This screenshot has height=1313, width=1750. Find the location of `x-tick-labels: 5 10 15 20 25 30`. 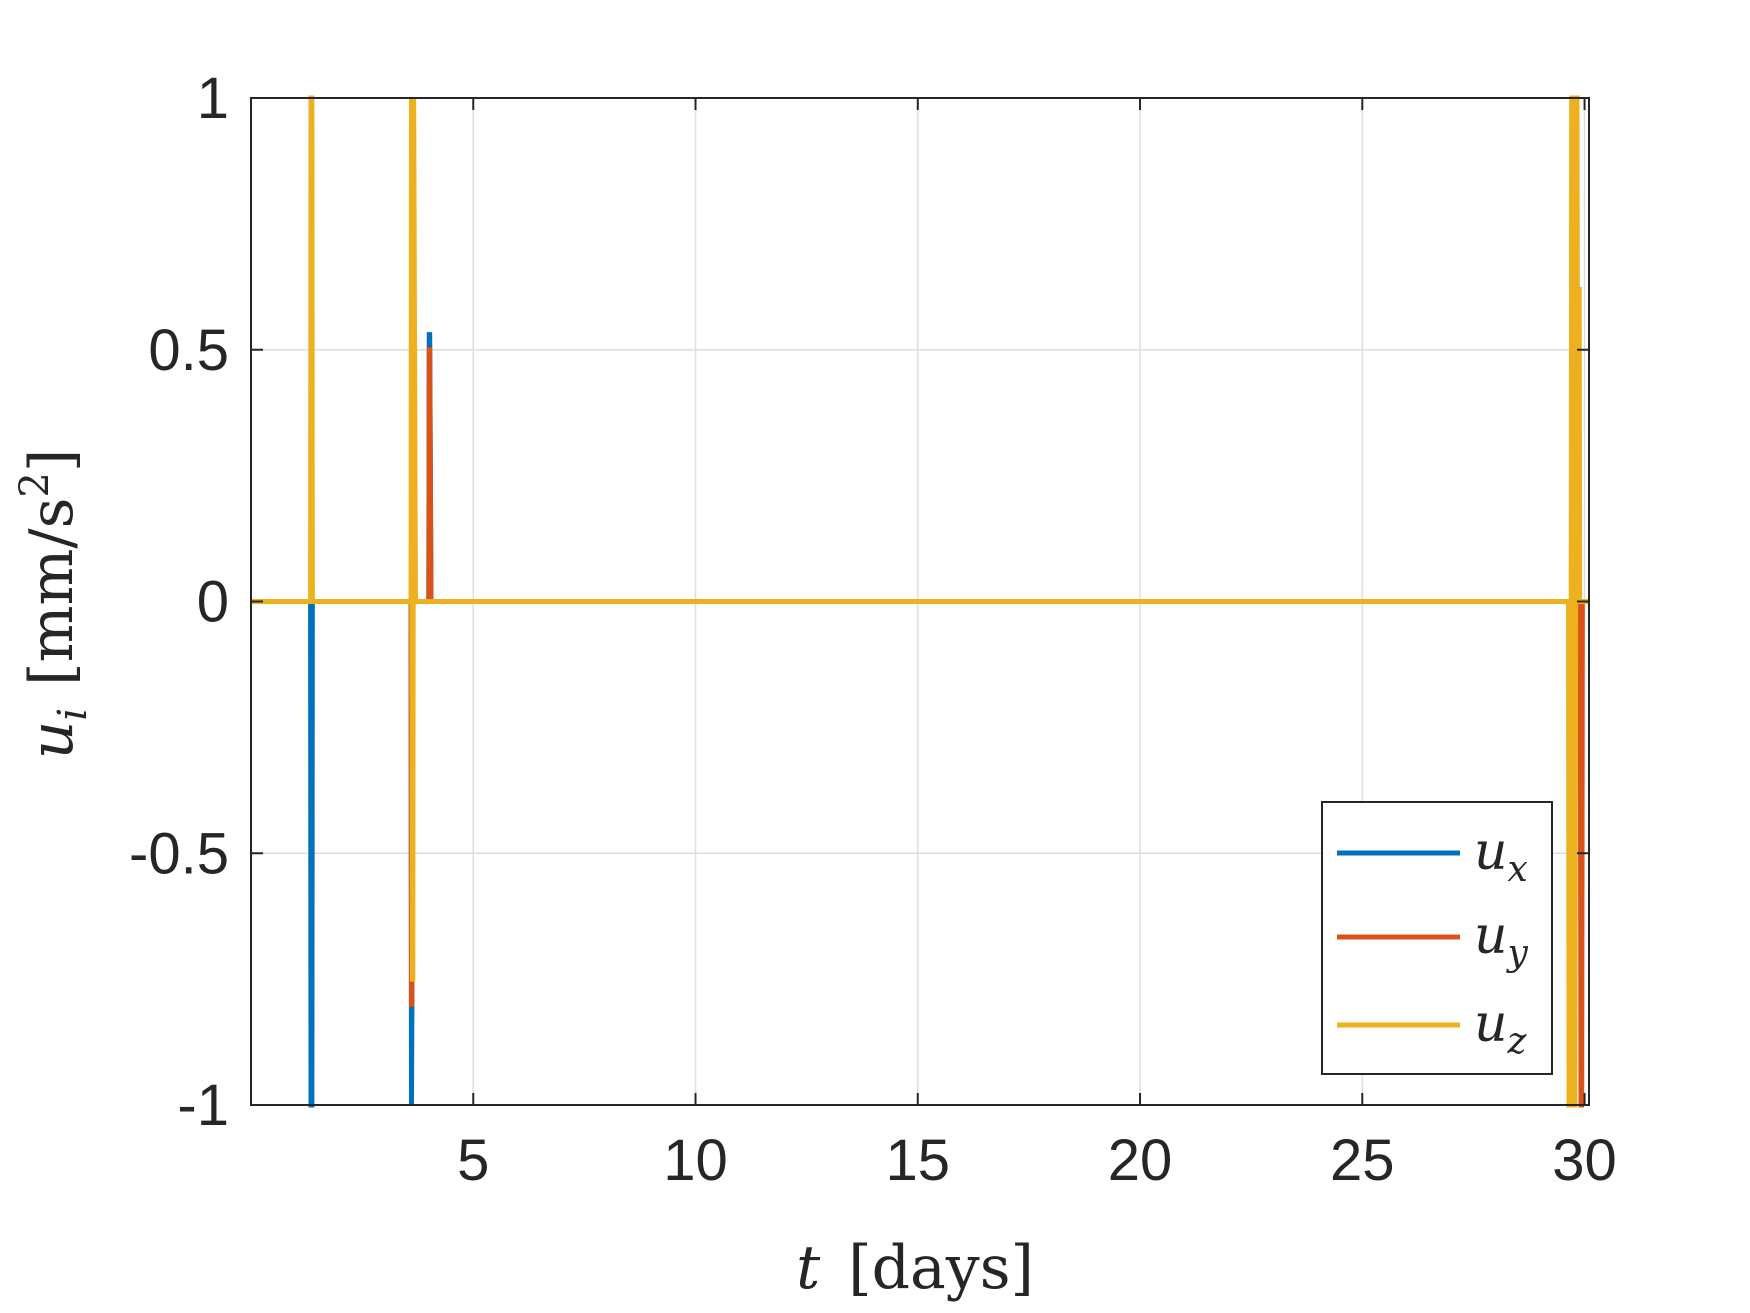

x-tick-labels: 5 10 15 20 25 30 is located at coordinates (1037, 1160).